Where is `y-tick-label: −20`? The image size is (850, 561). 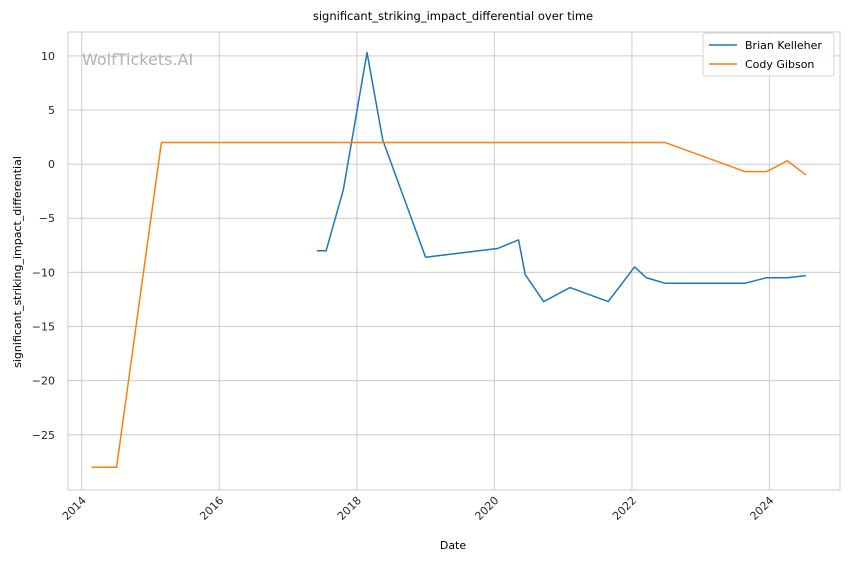 y-tick-label: −20 is located at coordinates (43, 381).